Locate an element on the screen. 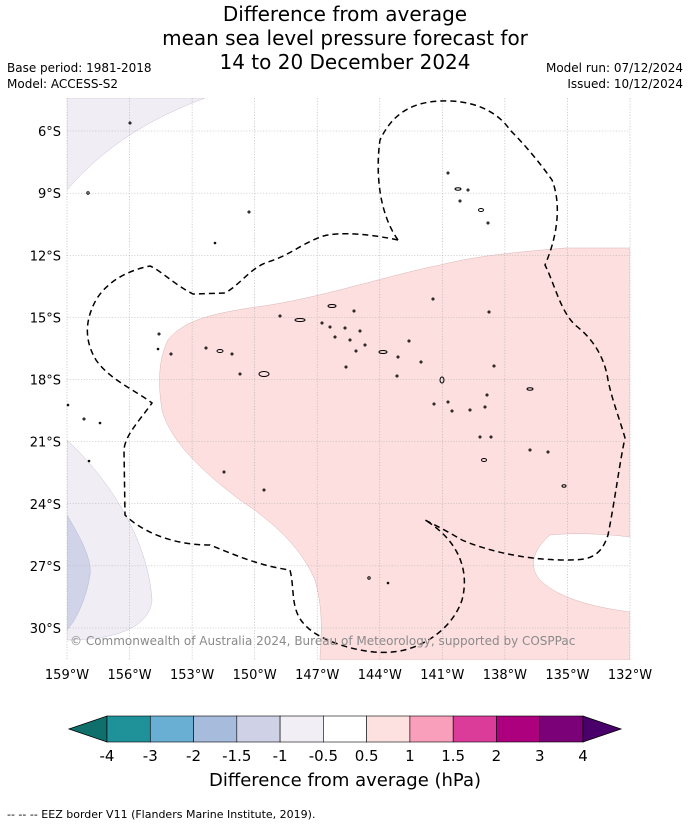 This screenshot has width=690, height=827. model-run: Model run: 07/12/2024 is located at coordinates (614, 68).